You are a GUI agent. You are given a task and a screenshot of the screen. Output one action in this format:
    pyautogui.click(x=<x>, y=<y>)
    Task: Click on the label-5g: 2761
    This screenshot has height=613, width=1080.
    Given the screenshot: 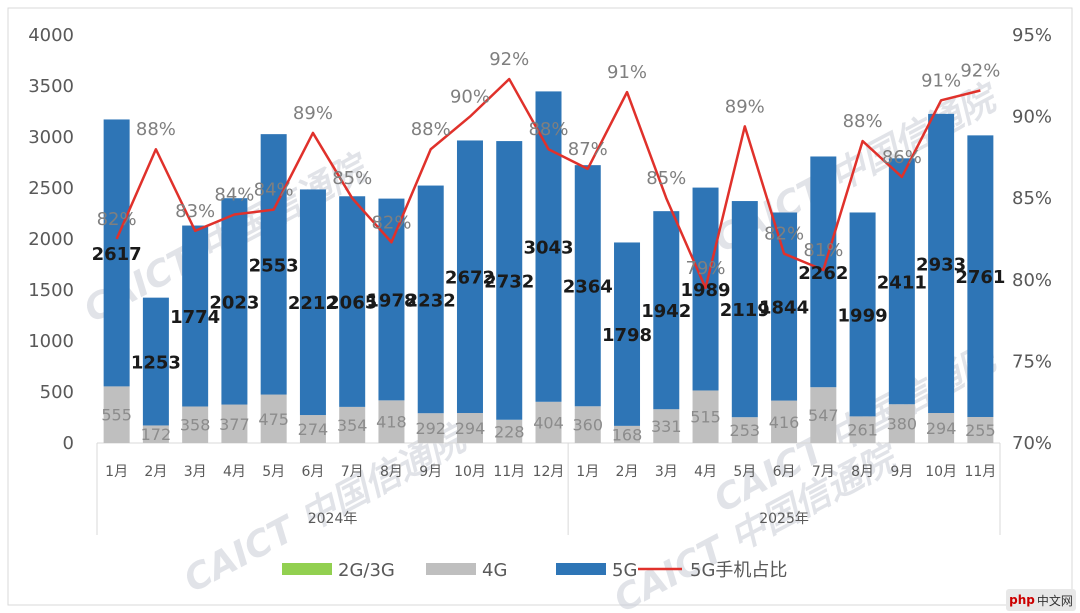 What is the action you would take?
    pyautogui.click(x=980, y=277)
    